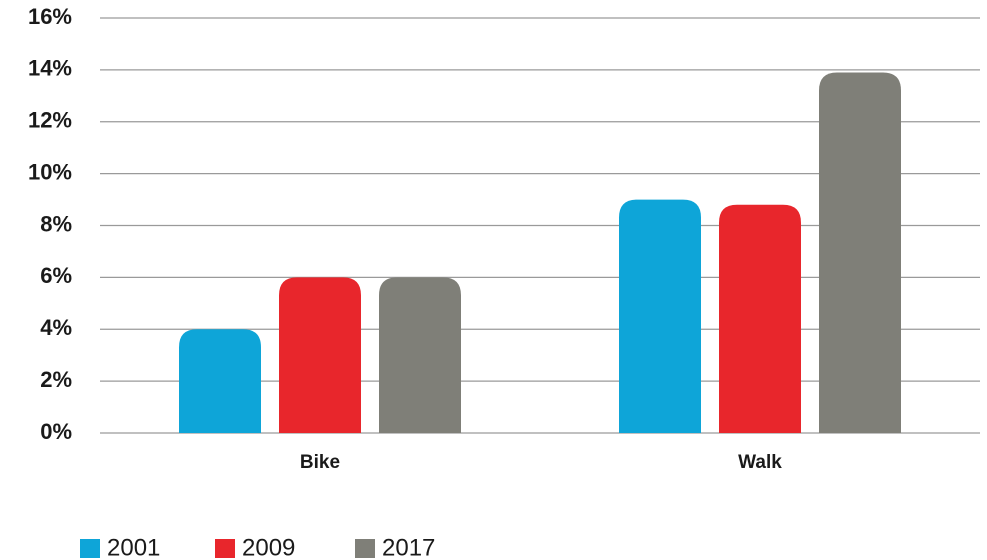  What do you see at coordinates (320, 462) in the screenshot?
I see `x-tick-label: Bike` at bounding box center [320, 462].